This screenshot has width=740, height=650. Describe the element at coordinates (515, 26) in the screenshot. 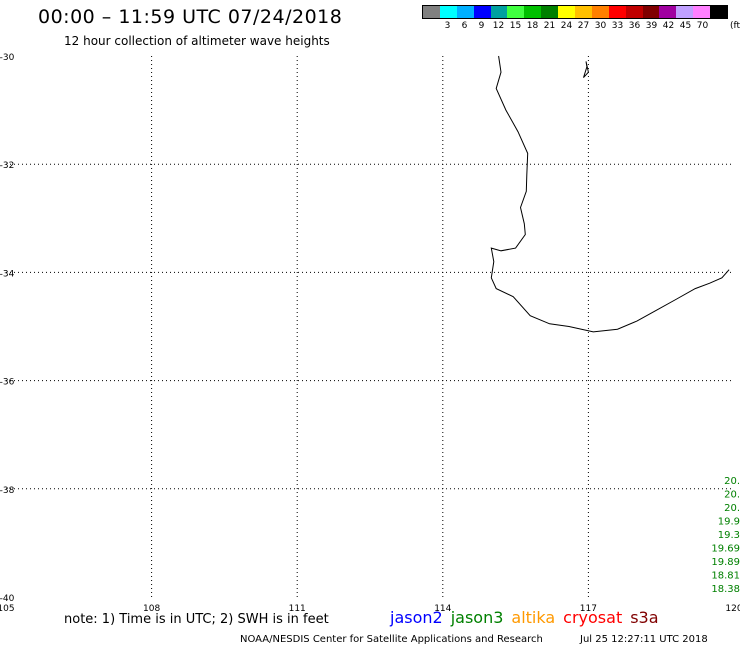

I see `colorbar-label: 15` at that location.